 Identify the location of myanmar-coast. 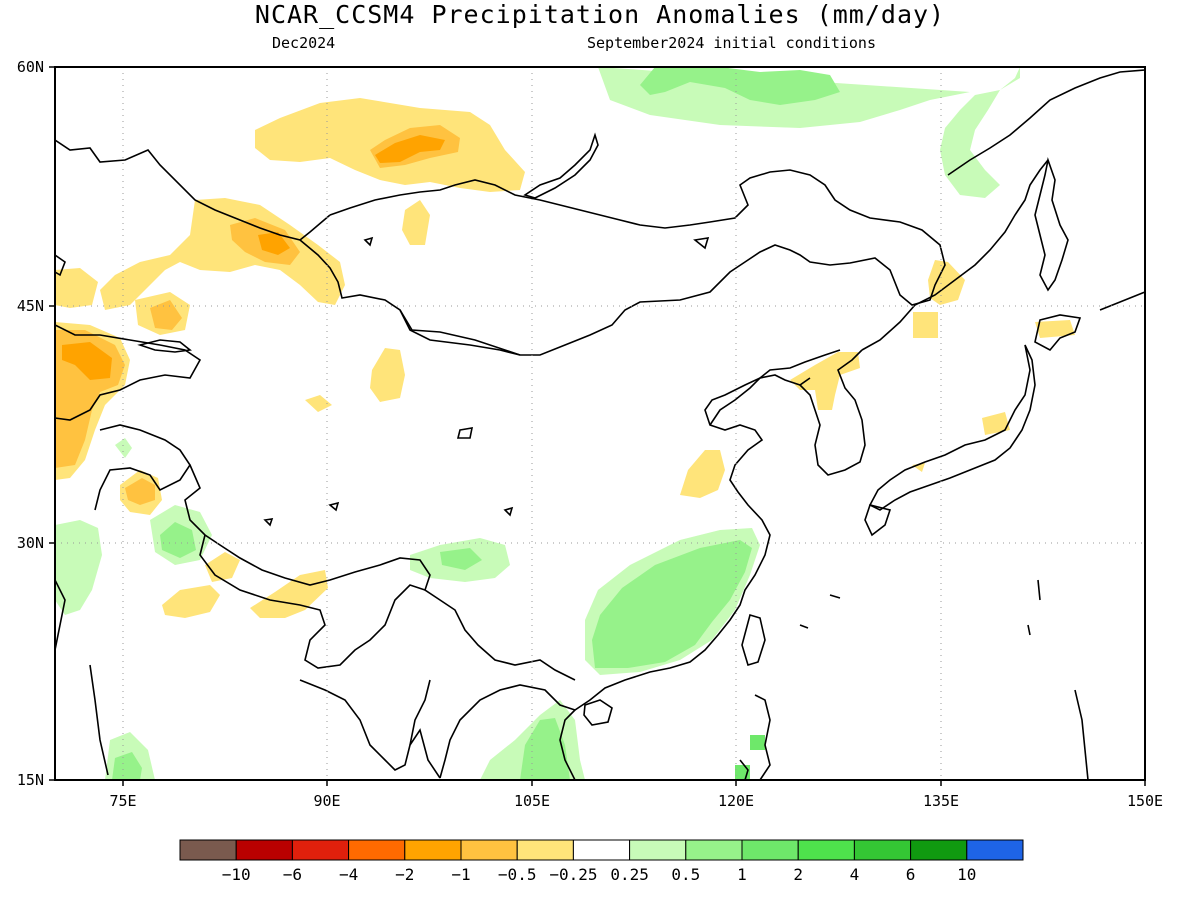
(420, 712).